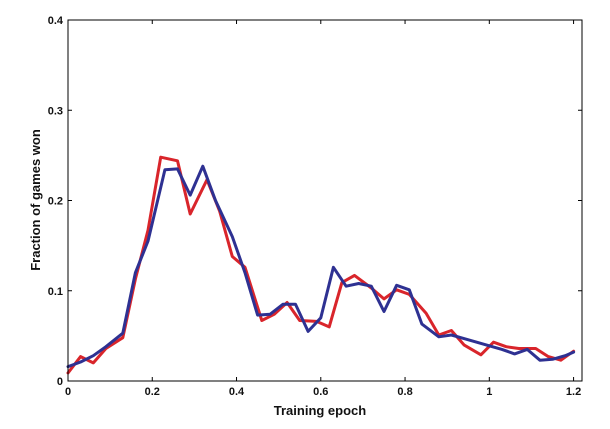 This screenshot has width=610, height=429. Describe the element at coordinates (152, 392) in the screenshot. I see `x-tick-label: 0.2` at that location.